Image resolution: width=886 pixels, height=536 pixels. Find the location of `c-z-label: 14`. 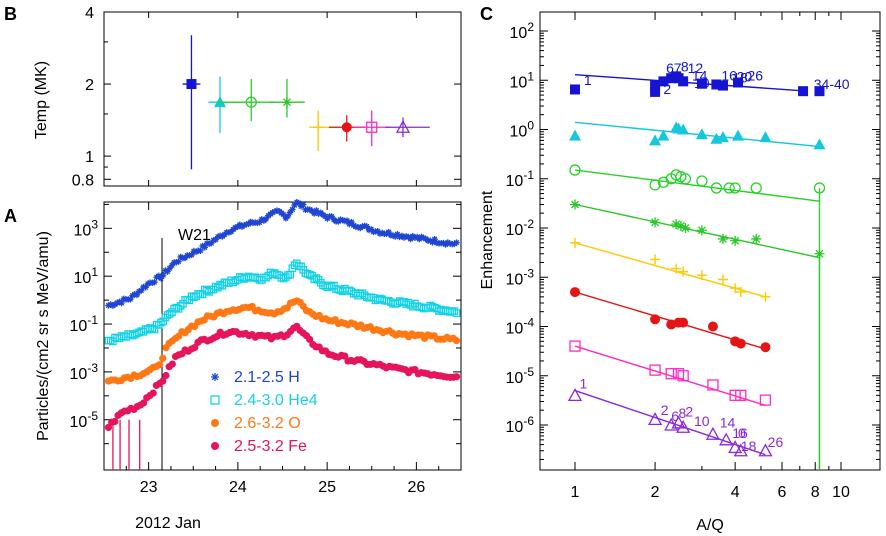

c-z-label: 14 is located at coordinates (728, 422).